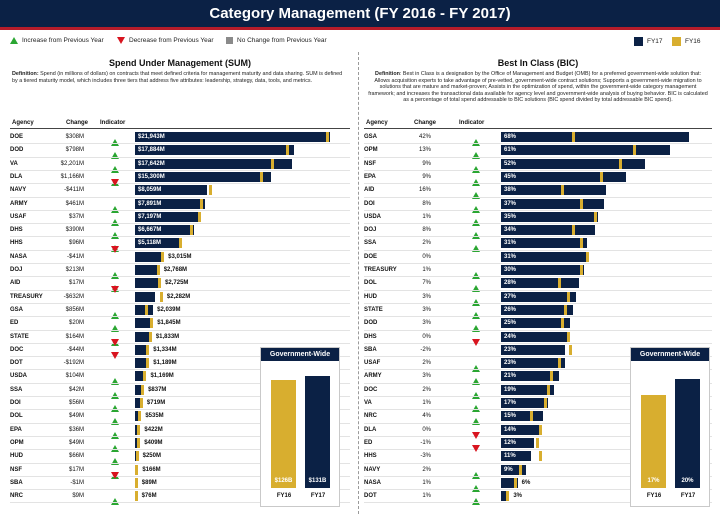  What do you see at coordinates (426, 309) in the screenshot?
I see `change-value: 3%` at bounding box center [426, 309].